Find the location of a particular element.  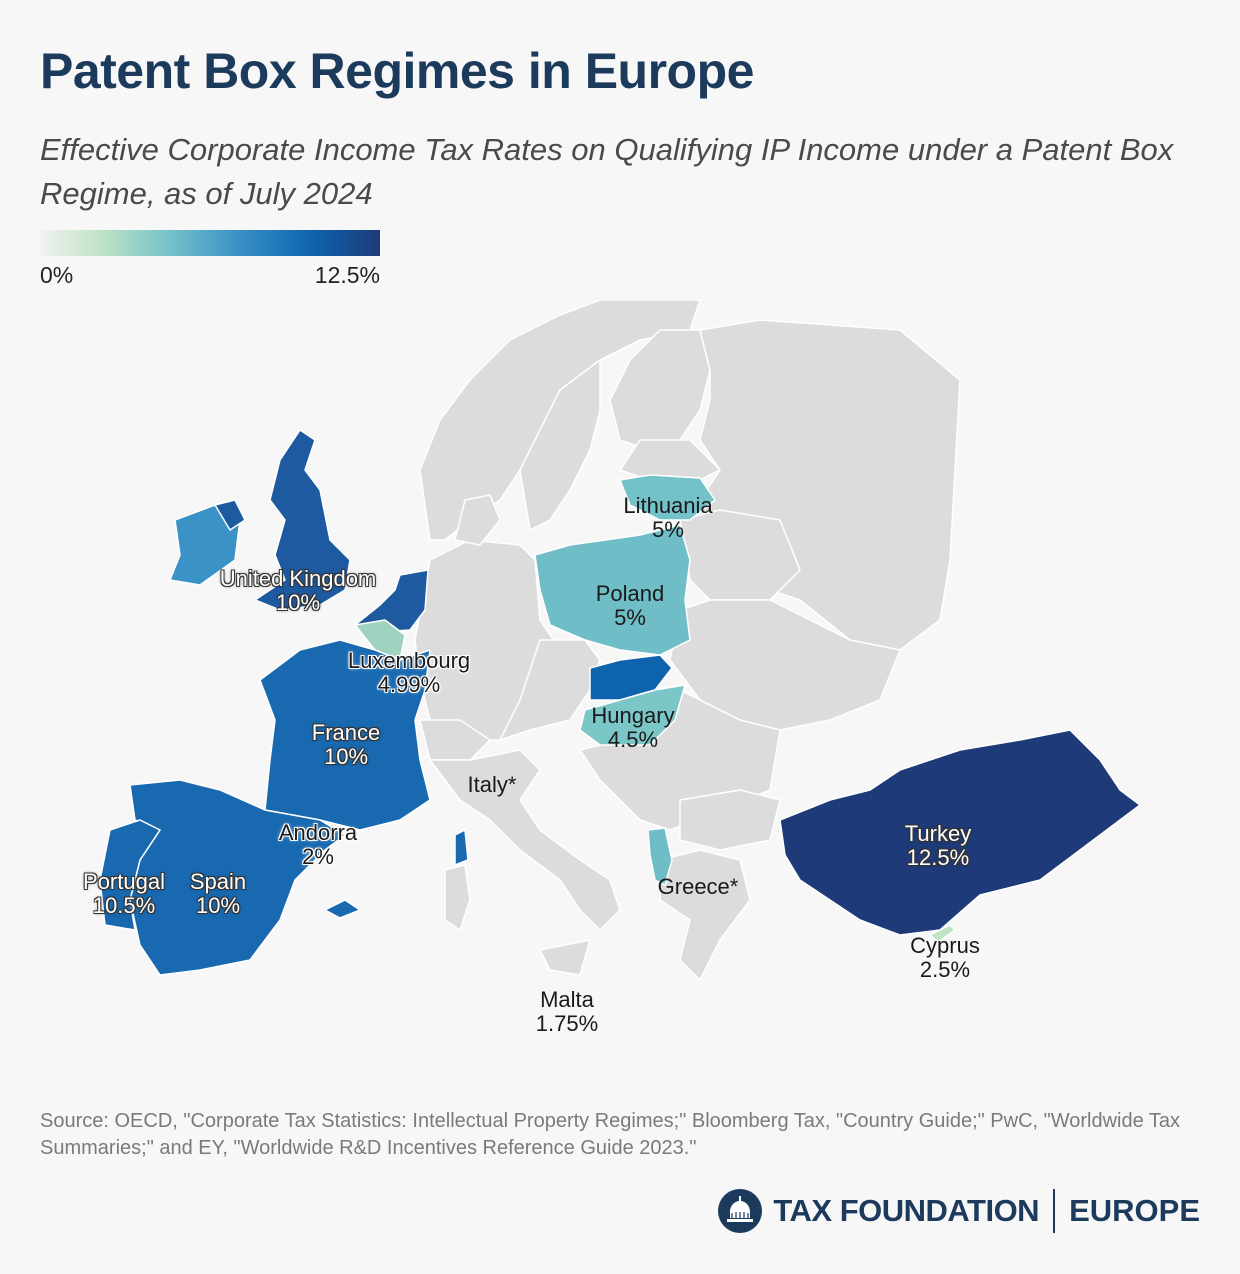

logo-region-text: EUROPE is located at coordinates (1134, 1210).